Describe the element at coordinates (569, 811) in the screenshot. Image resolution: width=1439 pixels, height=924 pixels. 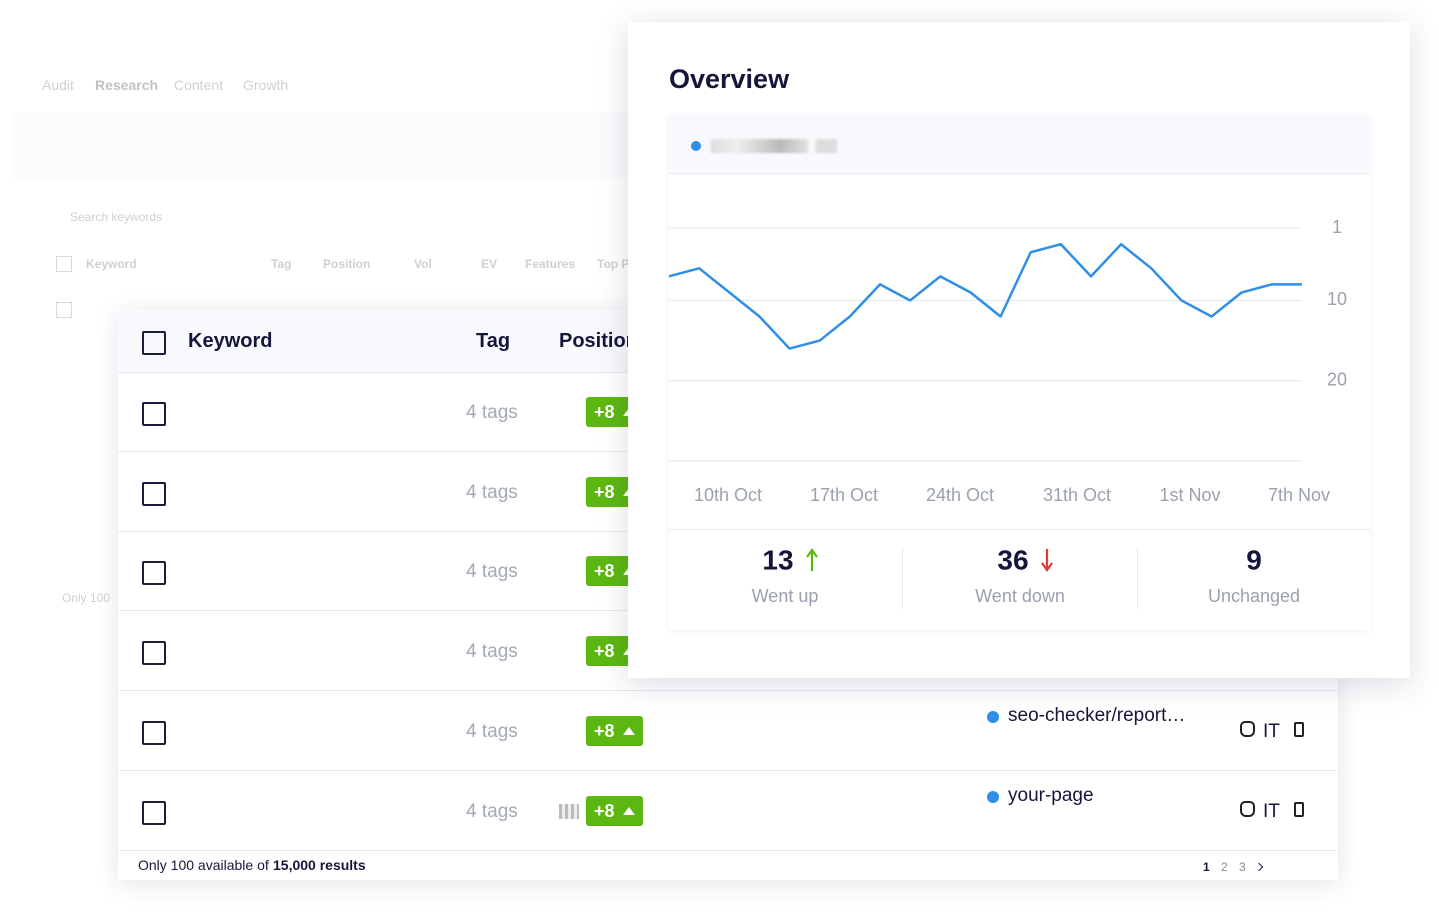
I see `blur-icon` at that location.